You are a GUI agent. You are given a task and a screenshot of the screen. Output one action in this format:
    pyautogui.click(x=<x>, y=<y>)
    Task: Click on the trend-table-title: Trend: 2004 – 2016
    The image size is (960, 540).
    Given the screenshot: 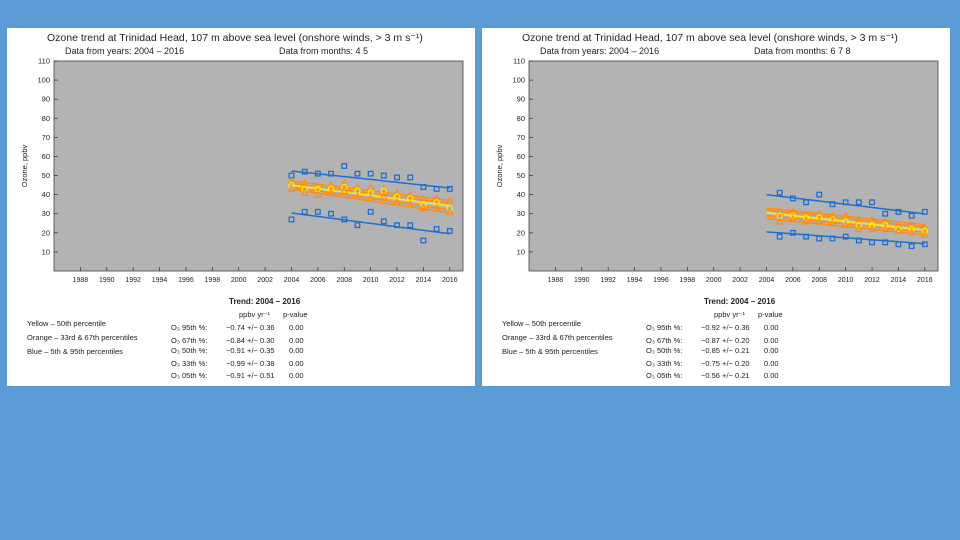 What is the action you would take?
    pyautogui.click(x=740, y=301)
    